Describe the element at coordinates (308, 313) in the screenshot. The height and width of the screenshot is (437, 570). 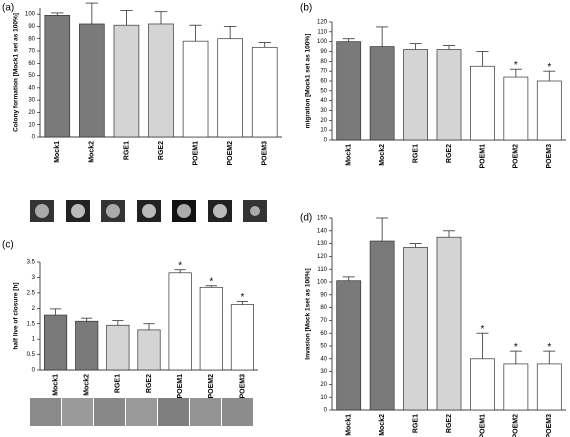
I see `y-axis-label: Invasion [Mock 1set as 100%]` at that location.